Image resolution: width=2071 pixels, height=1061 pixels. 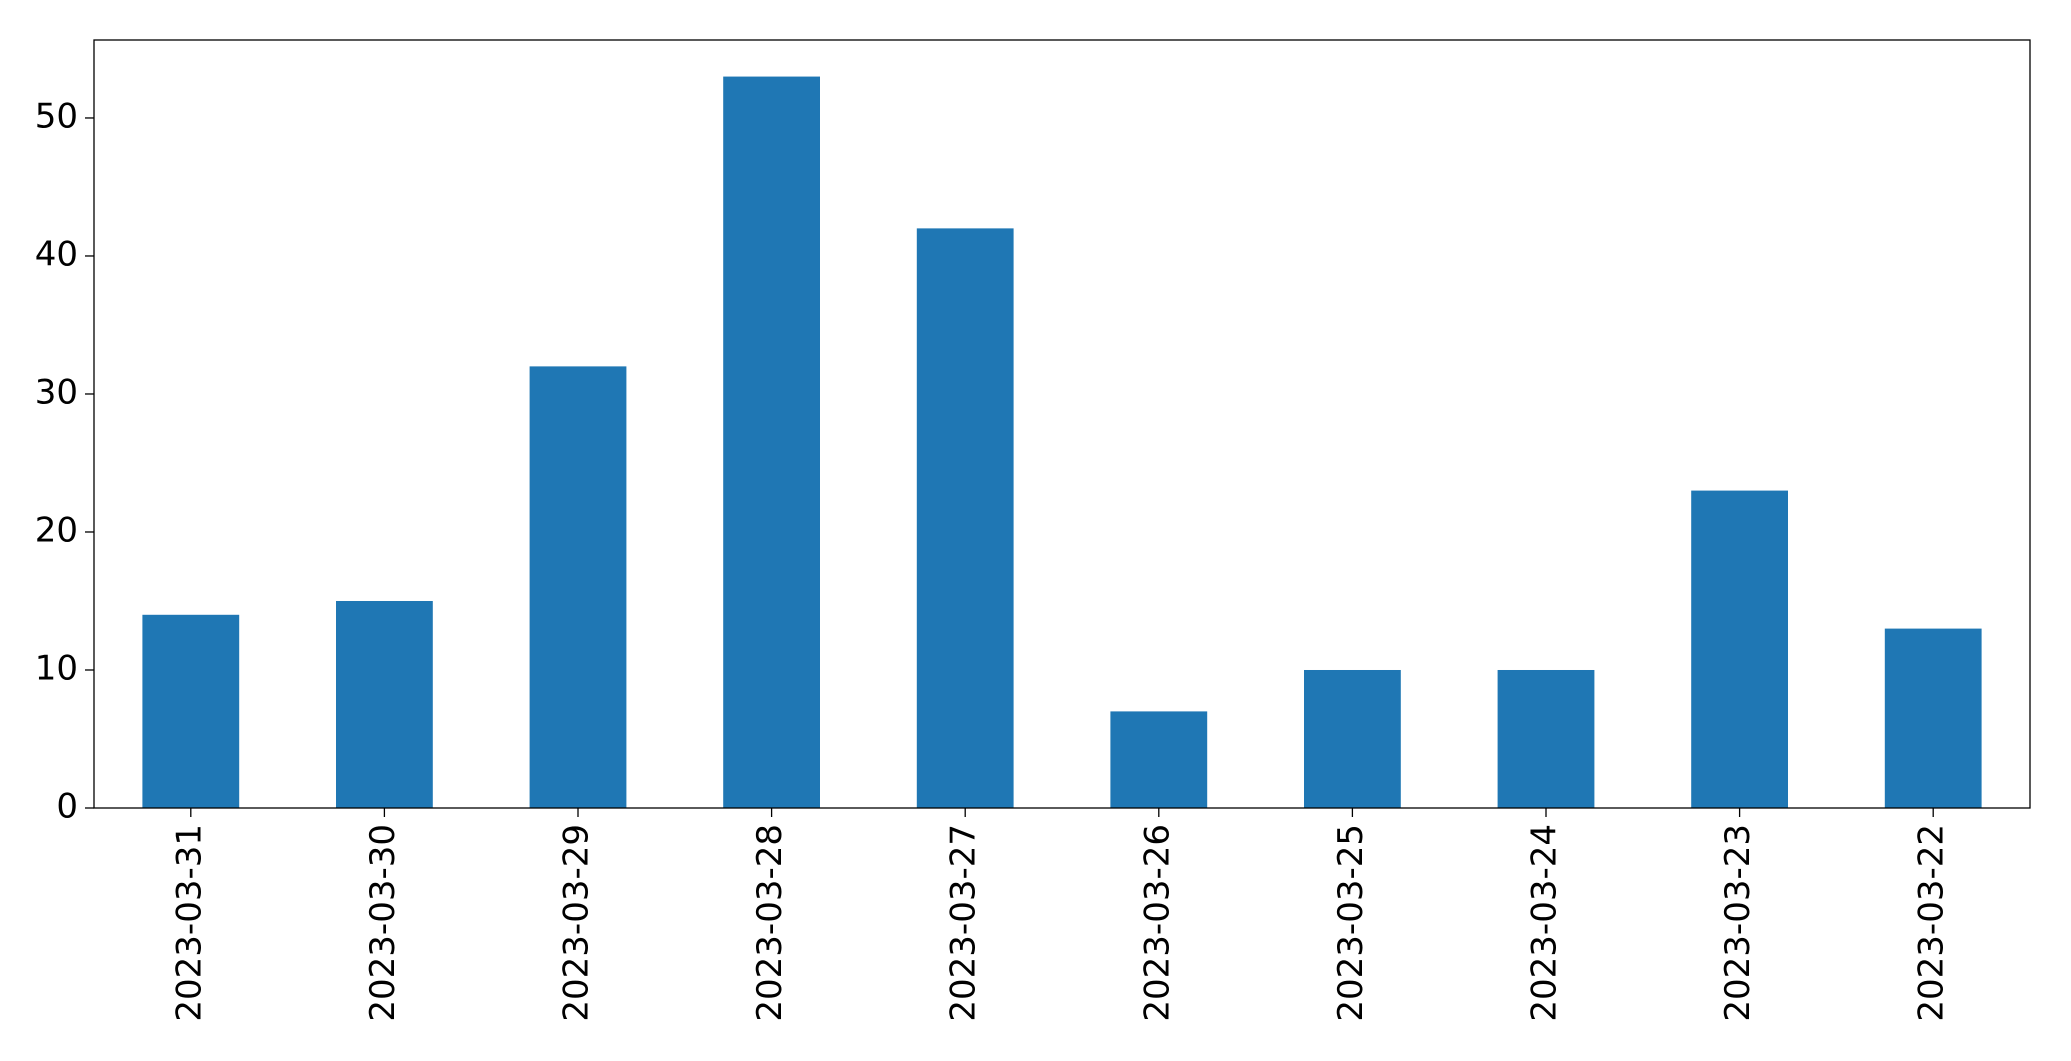 What do you see at coordinates (577, 923) in the screenshot?
I see `x-tick-label: 2023-03-29` at bounding box center [577, 923].